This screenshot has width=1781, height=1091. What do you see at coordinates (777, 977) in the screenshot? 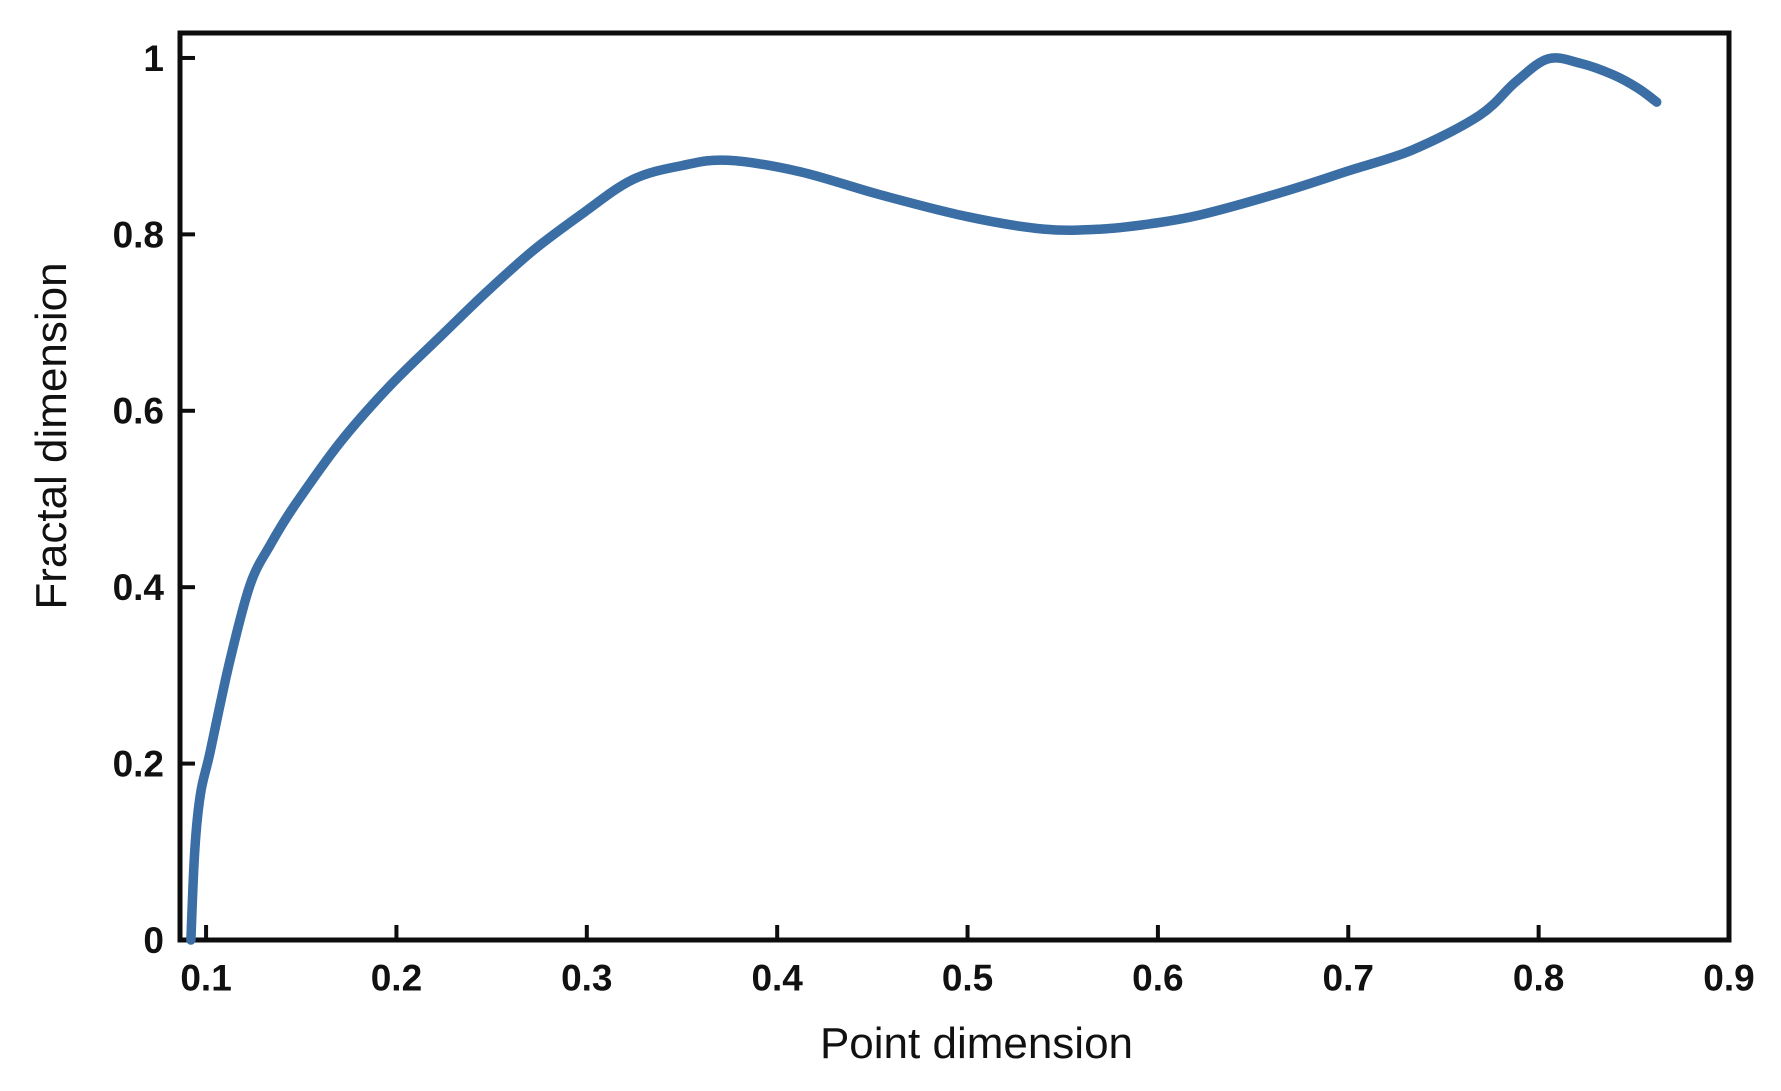
I see `x-tick-label: 0.4` at bounding box center [777, 977].